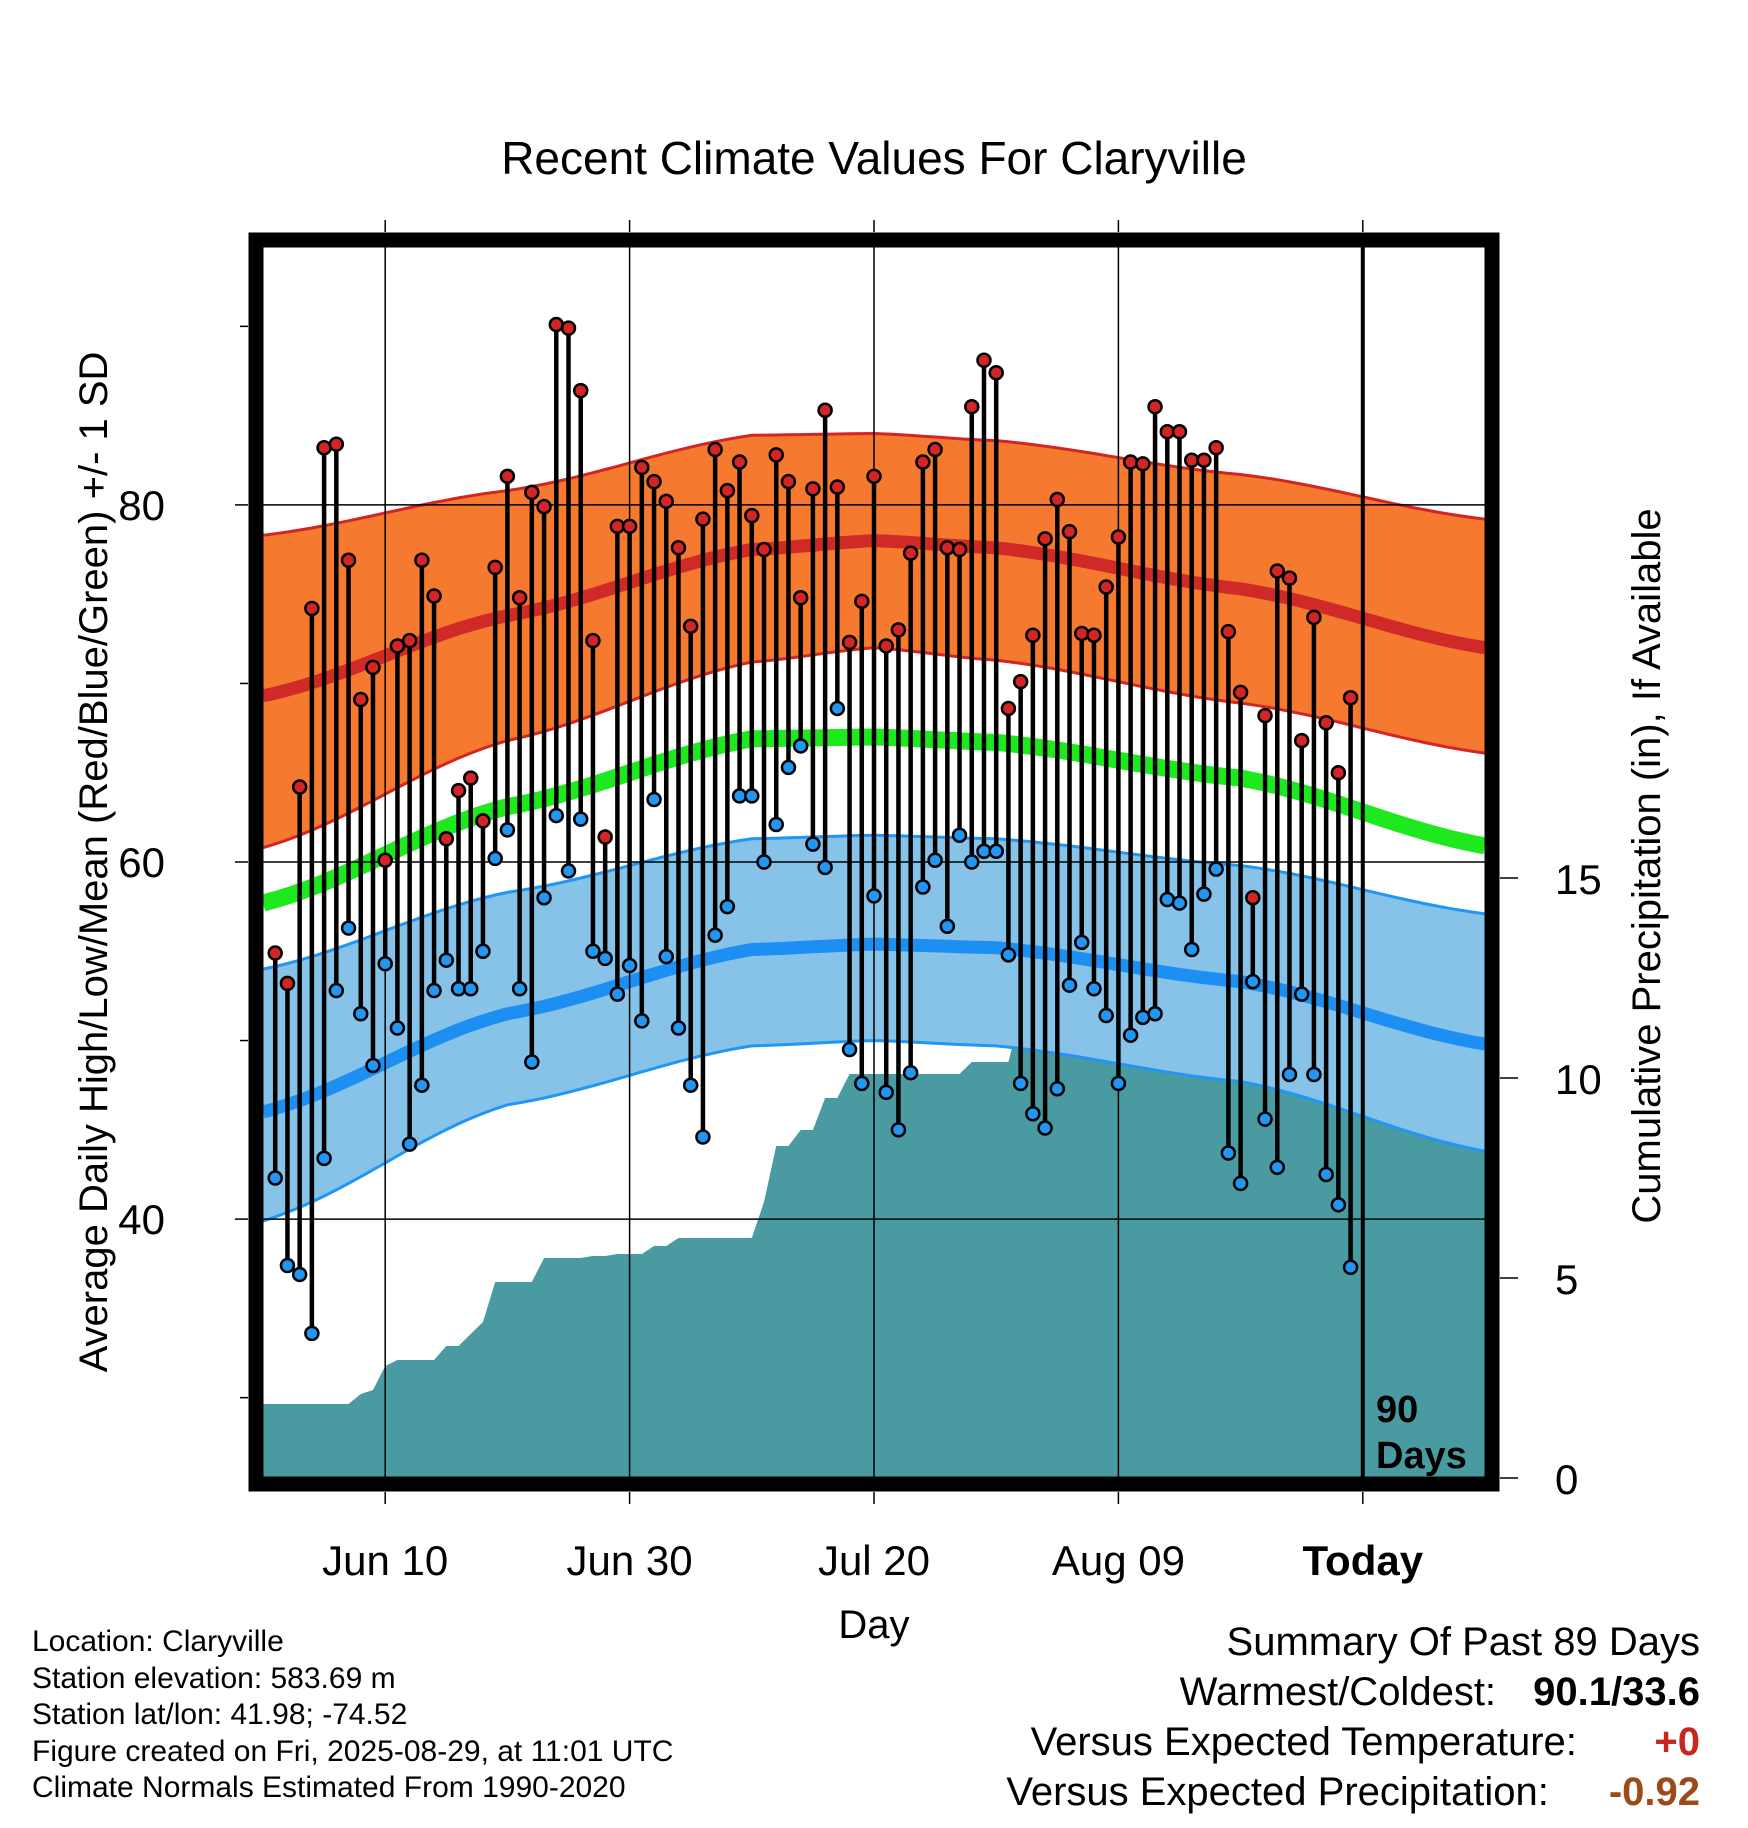 The height and width of the screenshot is (1828, 1748). I want to click on normals-text: Climate Normals Estimated From 1990-2020, so click(329, 1787).